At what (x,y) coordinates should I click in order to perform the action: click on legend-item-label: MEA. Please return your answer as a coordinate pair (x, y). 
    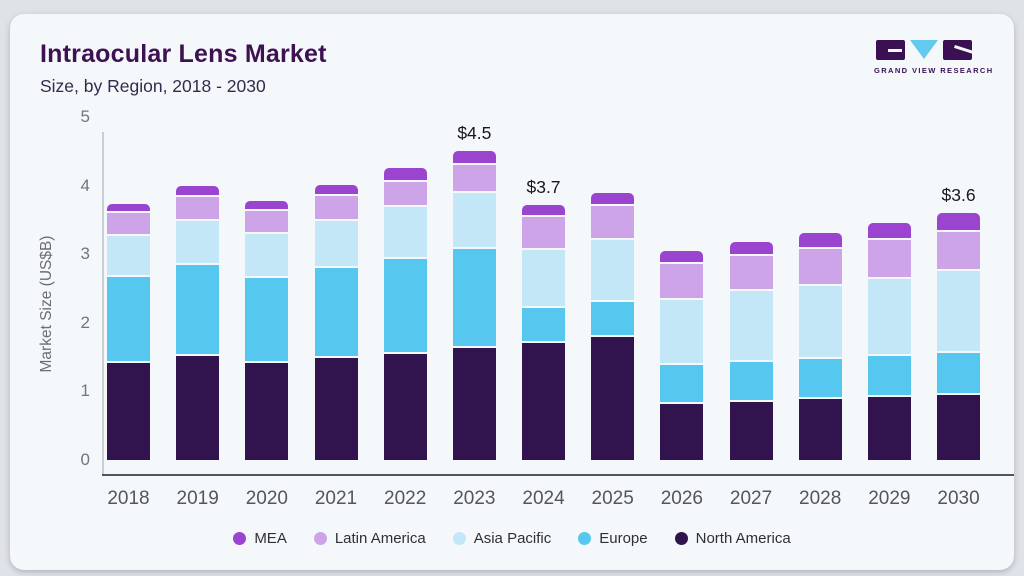
    Looking at the image, I should click on (270, 538).